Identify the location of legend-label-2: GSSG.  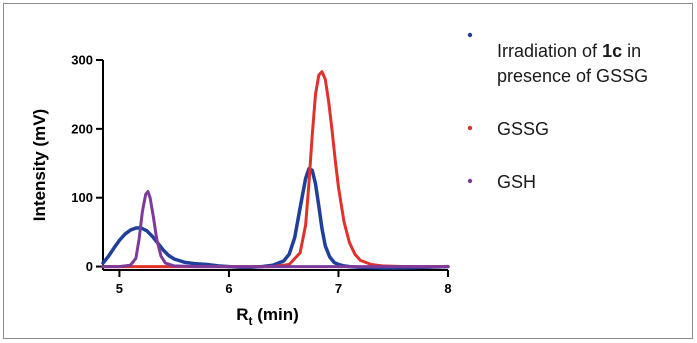
(523, 129).